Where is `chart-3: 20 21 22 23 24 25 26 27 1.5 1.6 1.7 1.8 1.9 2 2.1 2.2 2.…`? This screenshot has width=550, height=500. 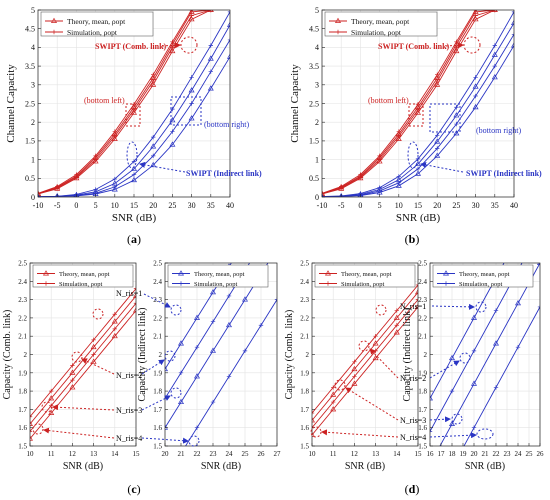 chart-3: 20 21 22 23 24 25 26 27 1.5 1.6 1.7 1.8 1.9 2 2.1 2.2 2.… is located at coordinates (209, 342).